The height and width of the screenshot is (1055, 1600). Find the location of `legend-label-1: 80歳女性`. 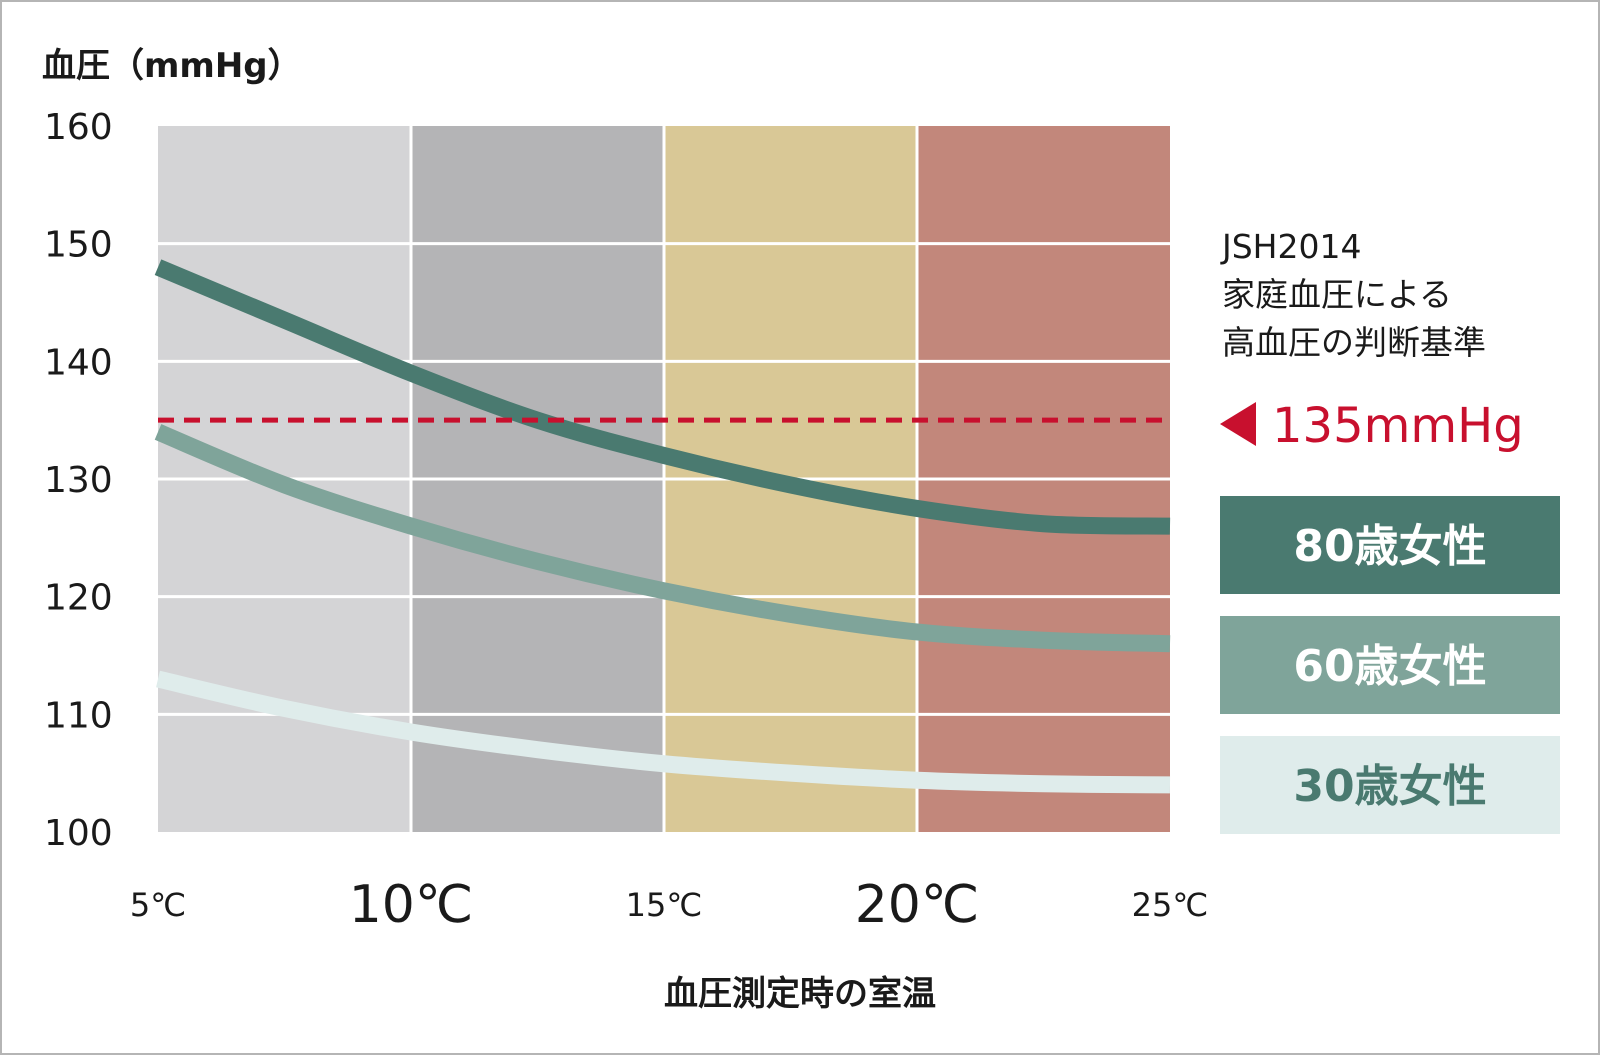

legend-label-1: 80歳女性 is located at coordinates (1389, 546).